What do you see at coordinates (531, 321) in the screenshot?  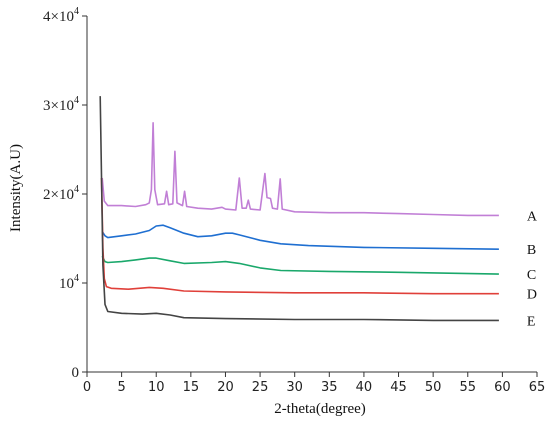 I see `series-label-e: E` at bounding box center [531, 321].